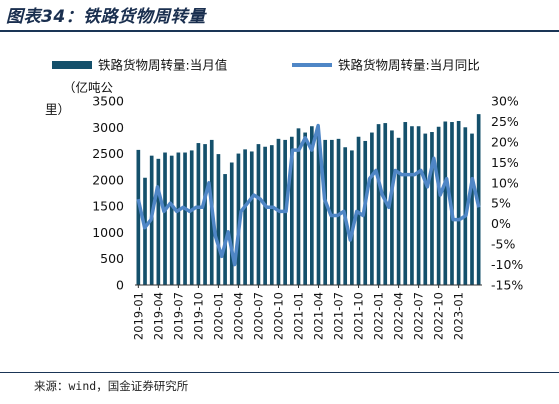 The width and height of the screenshot is (559, 404). Describe the element at coordinates (501, 223) in the screenshot. I see `right-tick-label: 0%` at that location.